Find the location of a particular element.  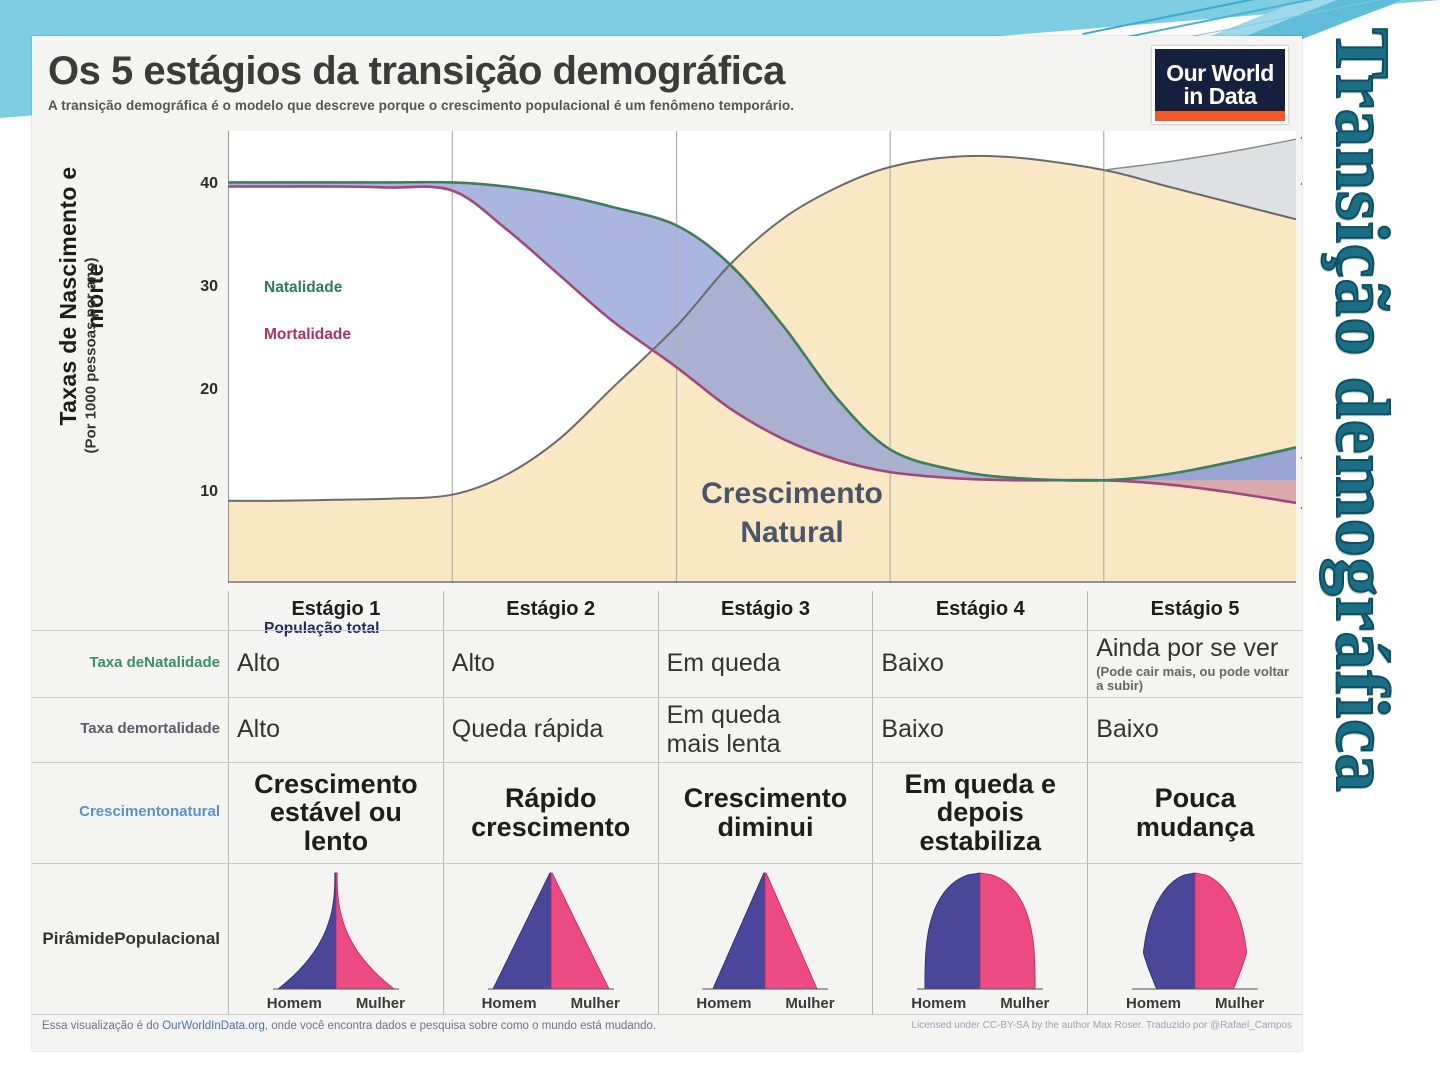

logo-line-2: in Data is located at coordinates (1220, 96).